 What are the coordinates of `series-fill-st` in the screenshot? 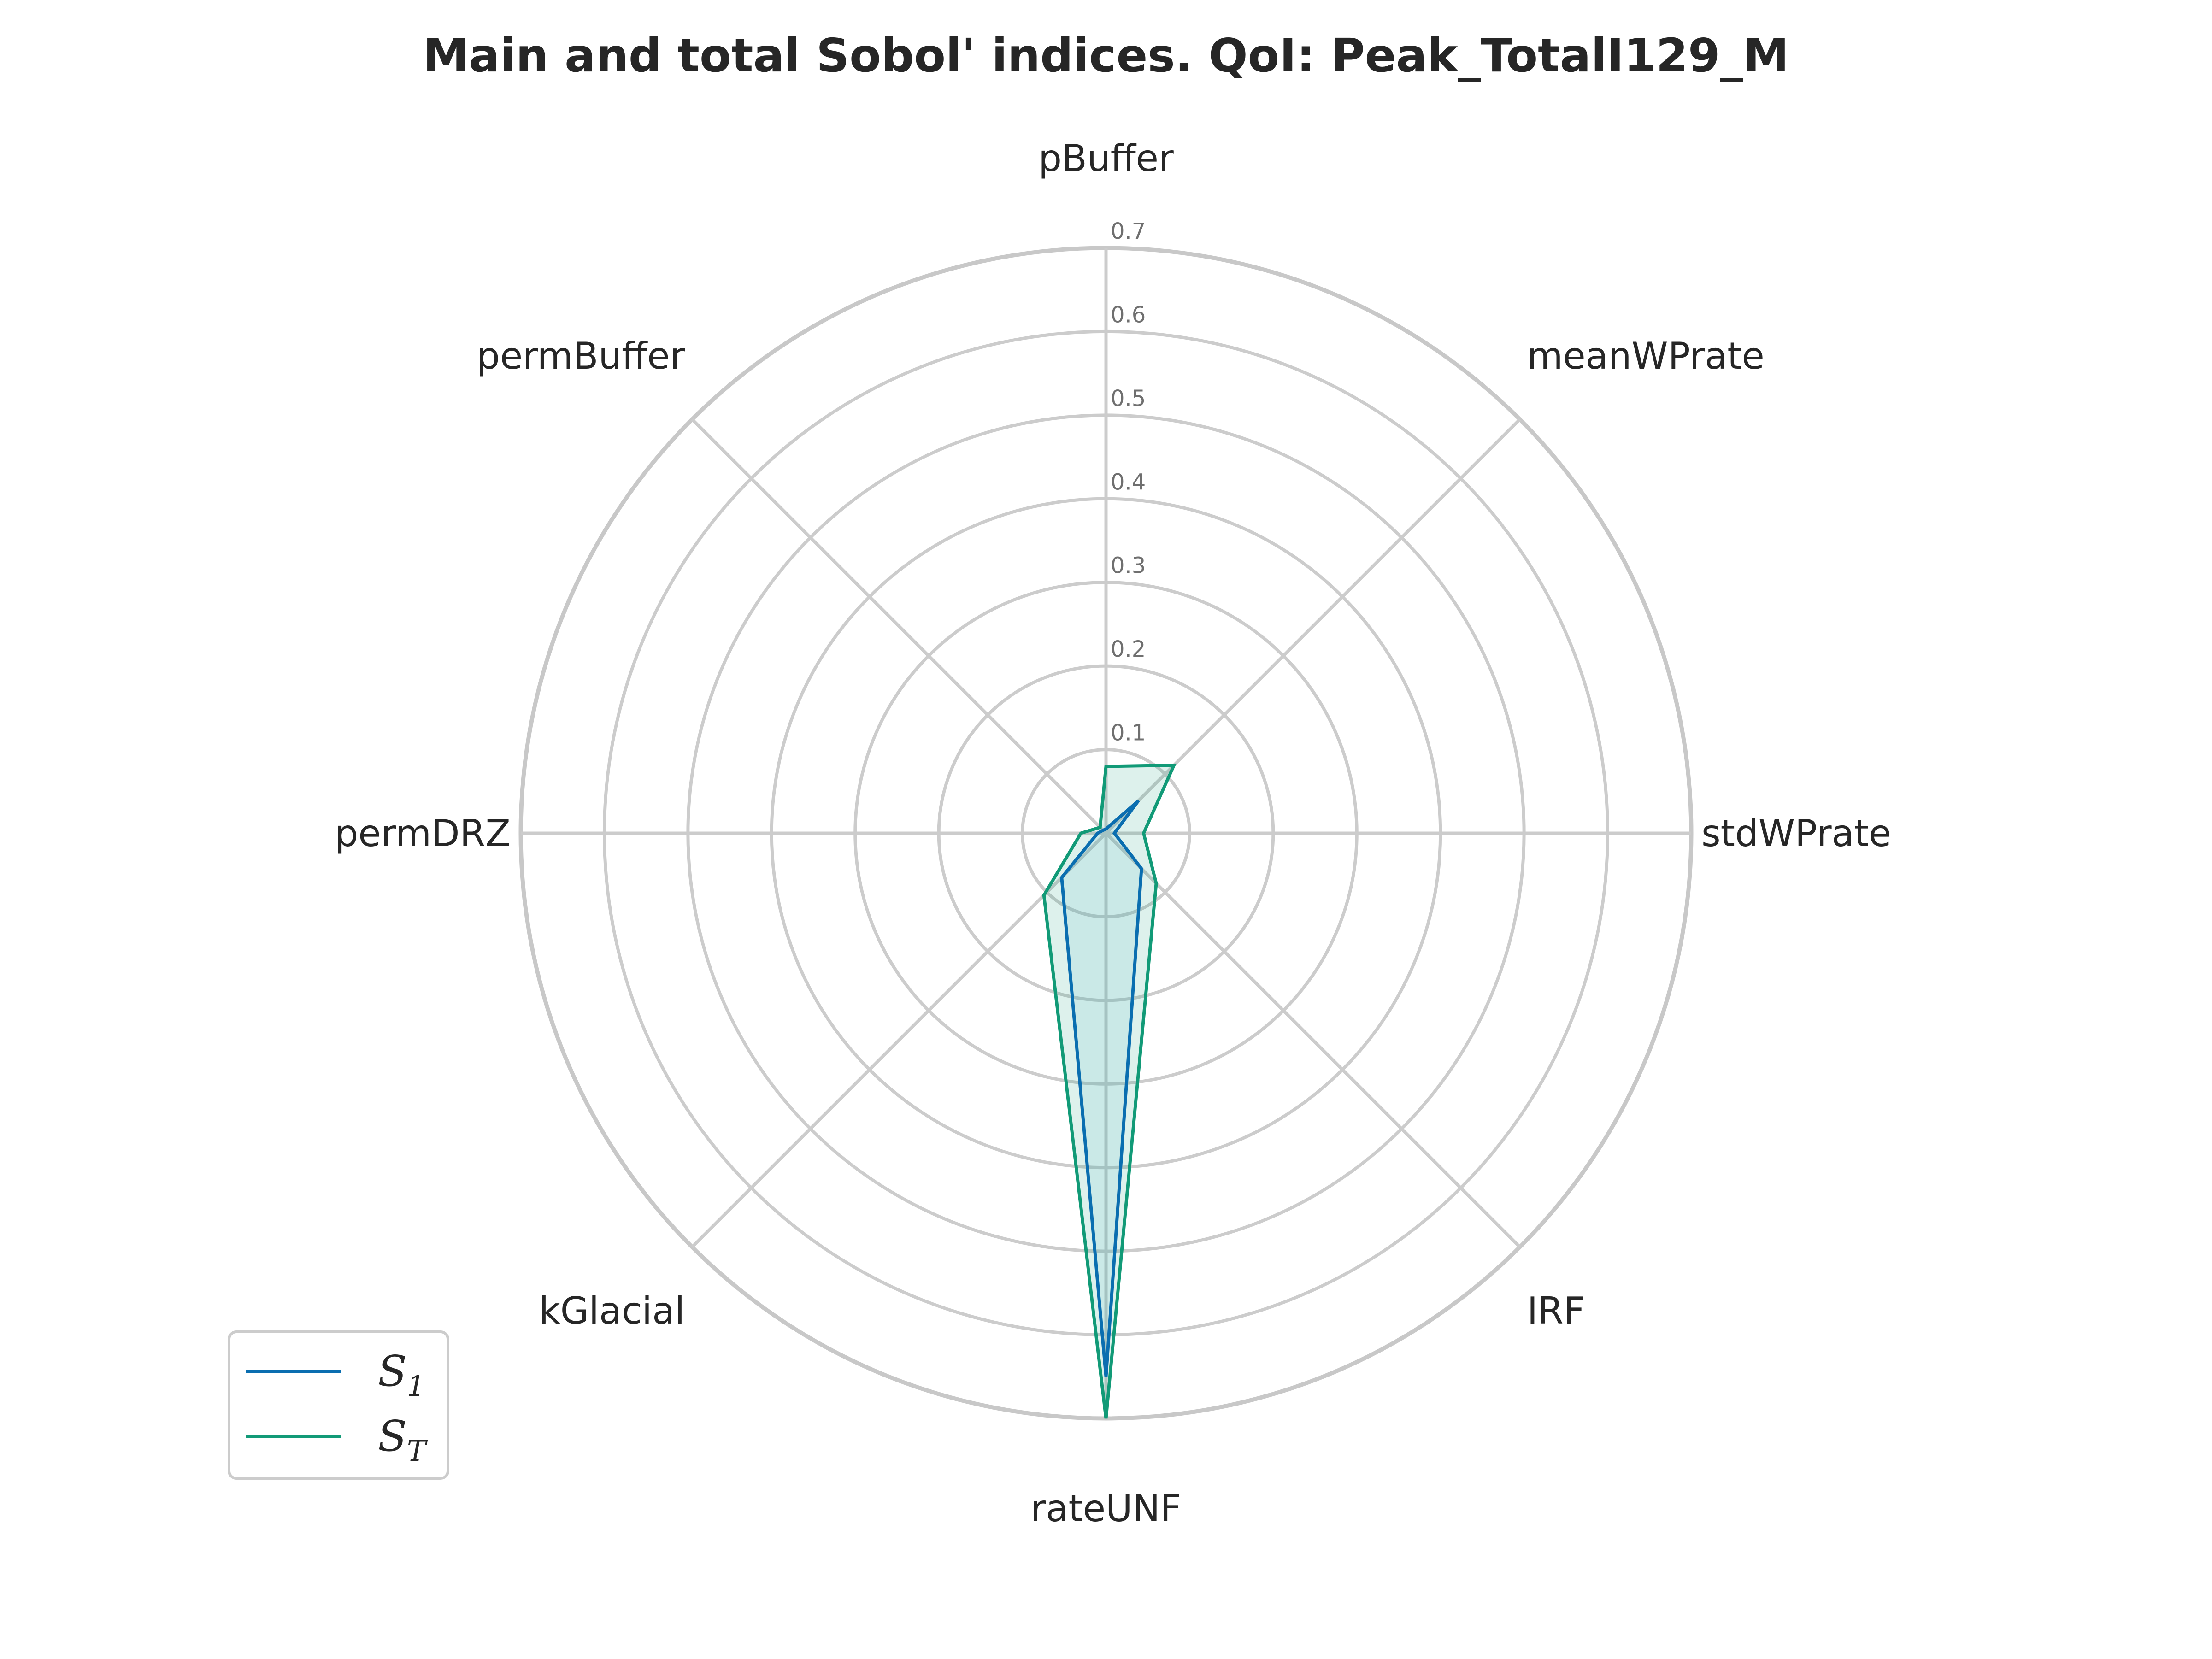 It's located at (1109, 1091).